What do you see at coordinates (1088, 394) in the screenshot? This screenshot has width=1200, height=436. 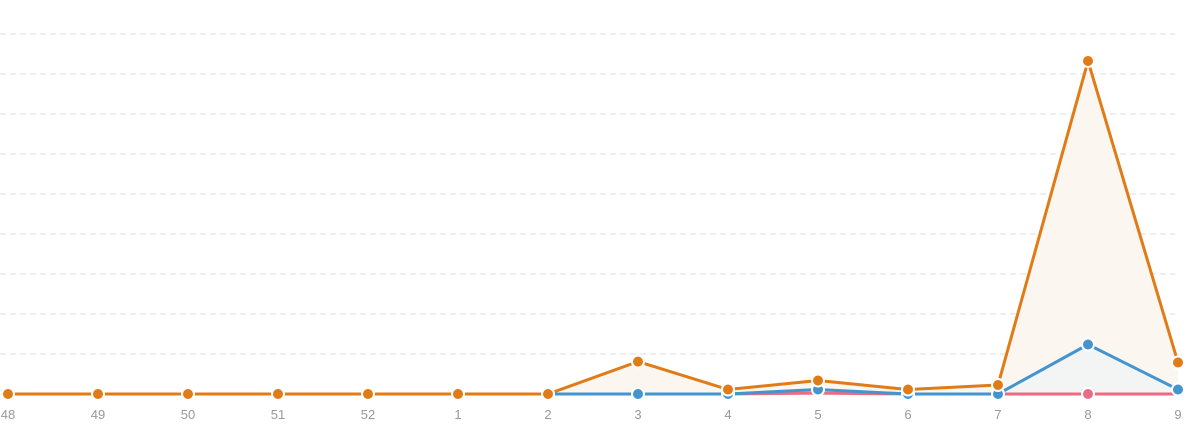 I see `series-3-point` at bounding box center [1088, 394].